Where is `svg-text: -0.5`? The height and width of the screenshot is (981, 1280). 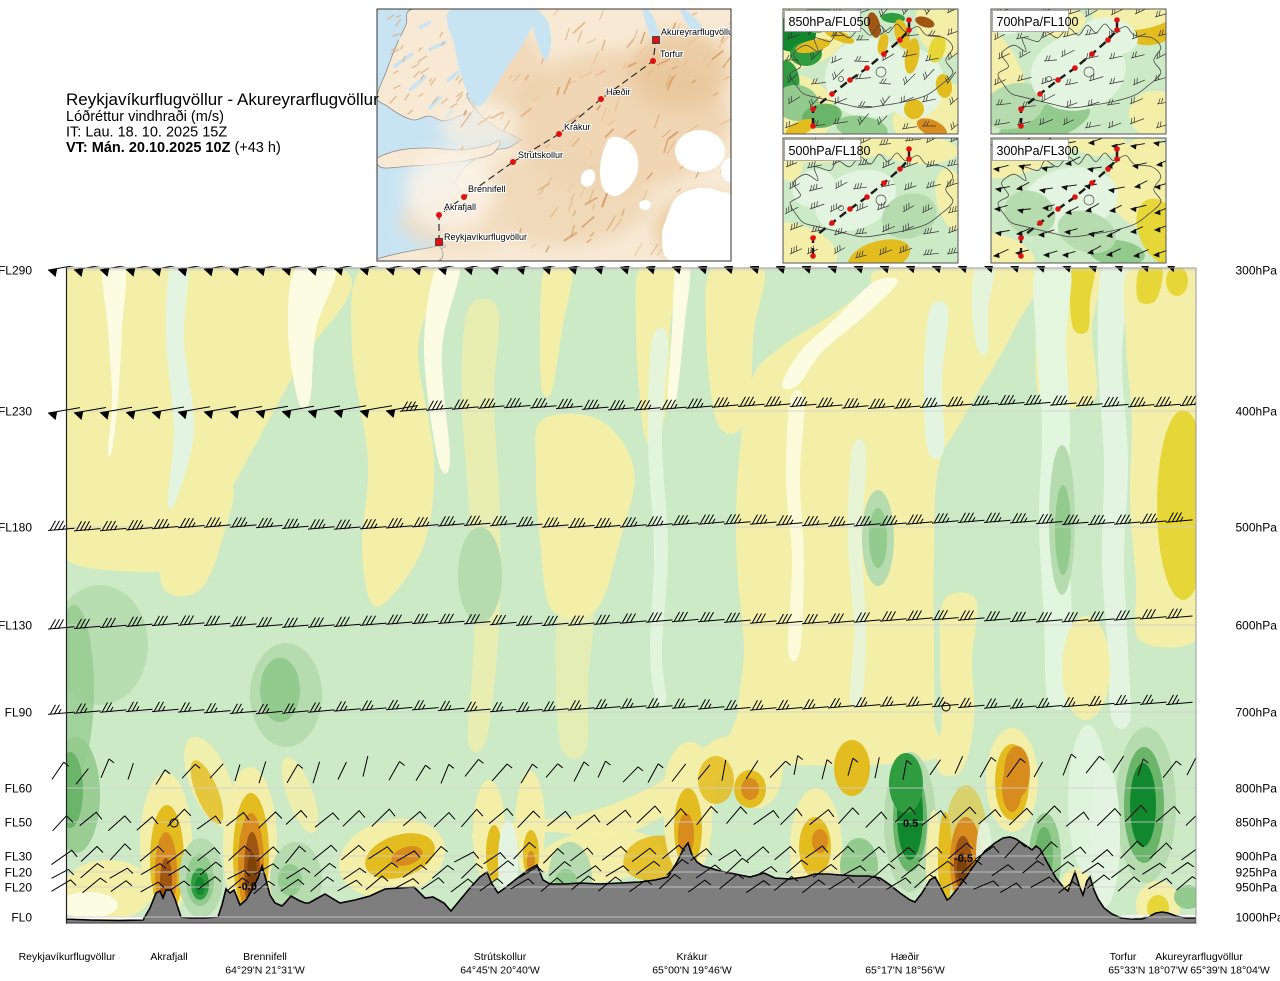
svg-text: -0.5 is located at coordinates (963, 859).